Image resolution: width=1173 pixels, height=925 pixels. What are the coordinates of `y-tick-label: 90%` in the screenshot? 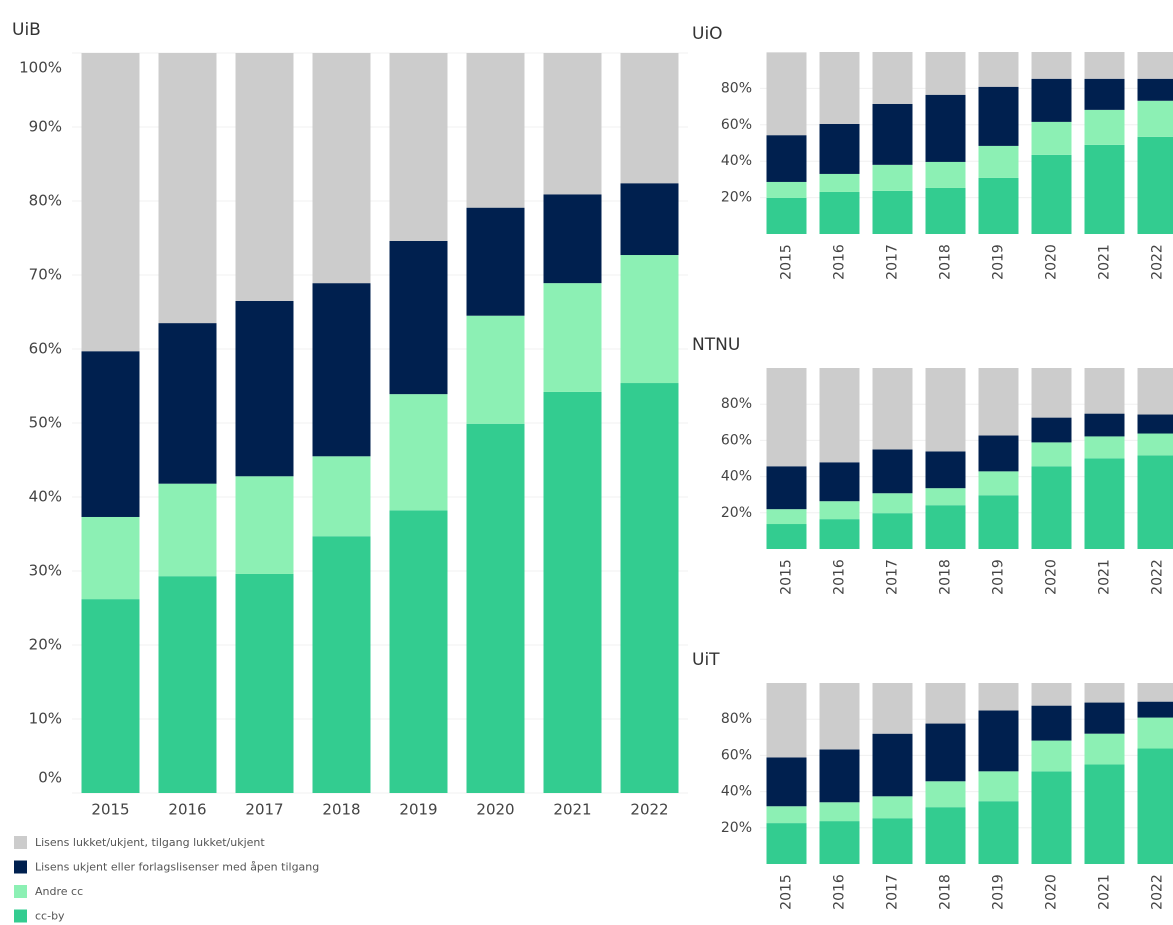 It's located at (45, 127).